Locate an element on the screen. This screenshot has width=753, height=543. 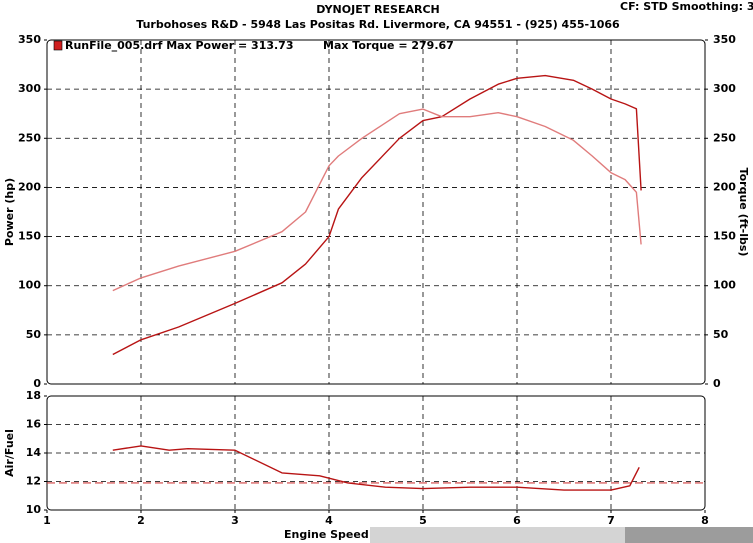
x-tick-label: 4 is located at coordinates (329, 520).